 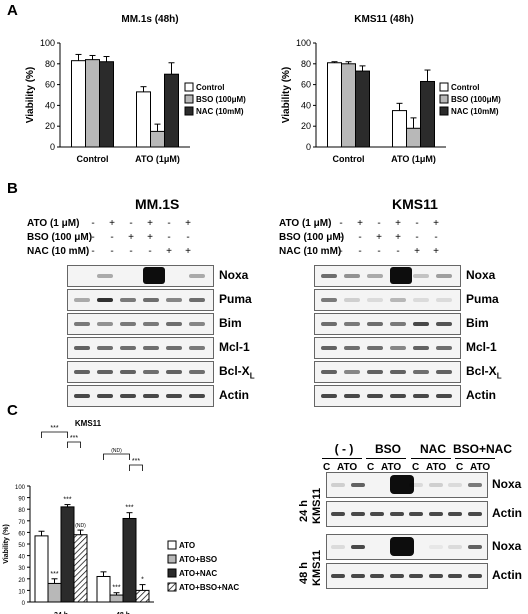 What do you see at coordinates (21, 523) in the screenshot?
I see `y-tick-label: 70` at bounding box center [21, 523].